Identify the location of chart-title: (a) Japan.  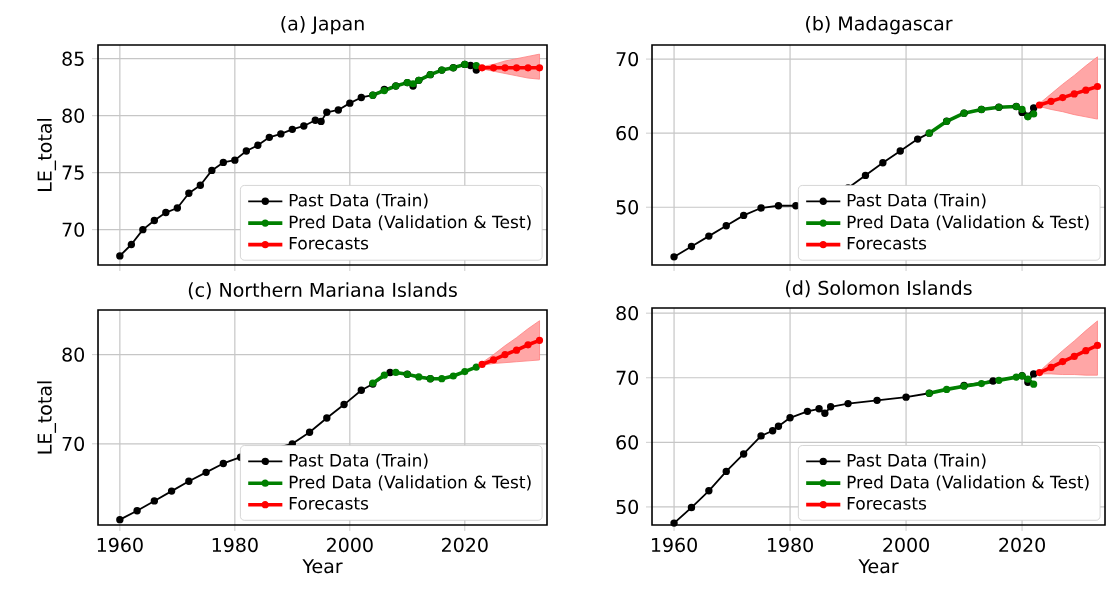
(322, 25).